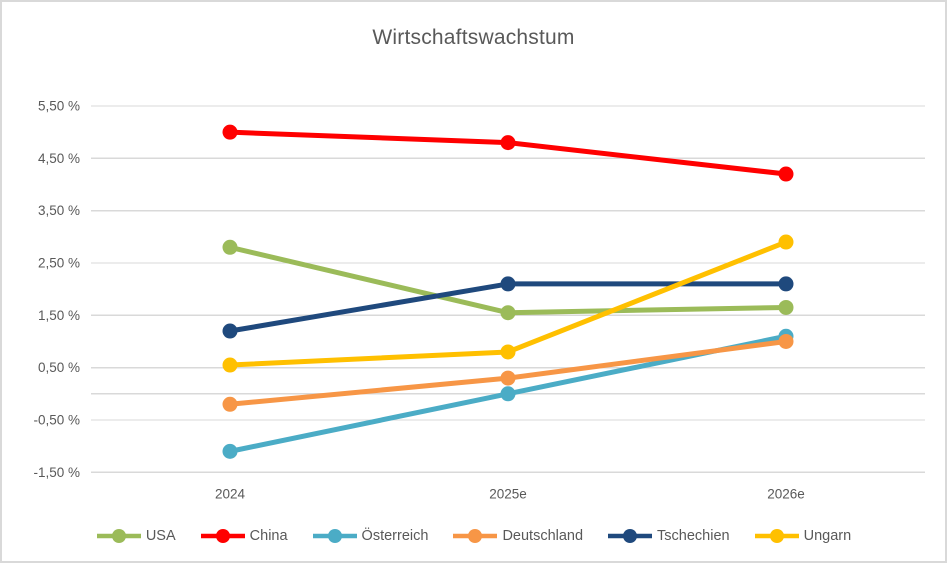 The width and height of the screenshot is (947, 563). Describe the element at coordinates (395, 536) in the screenshot. I see `legend-label: Österreich` at that location.